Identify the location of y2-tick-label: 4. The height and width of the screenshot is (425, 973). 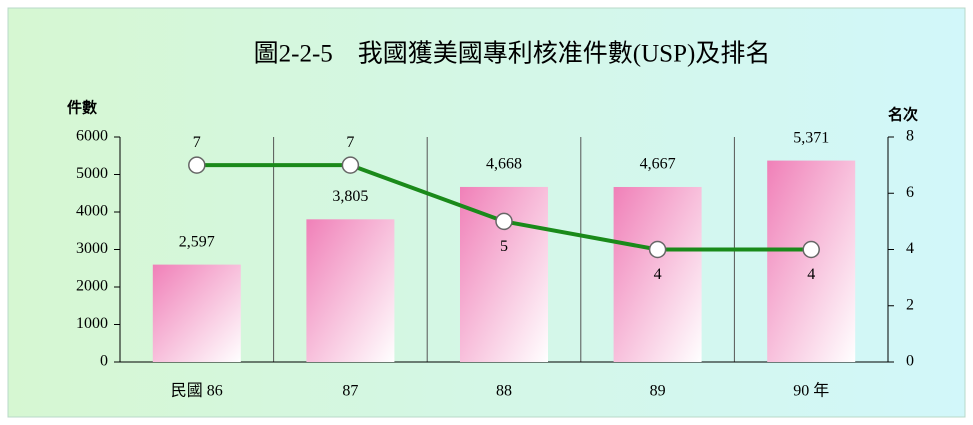
(910, 248).